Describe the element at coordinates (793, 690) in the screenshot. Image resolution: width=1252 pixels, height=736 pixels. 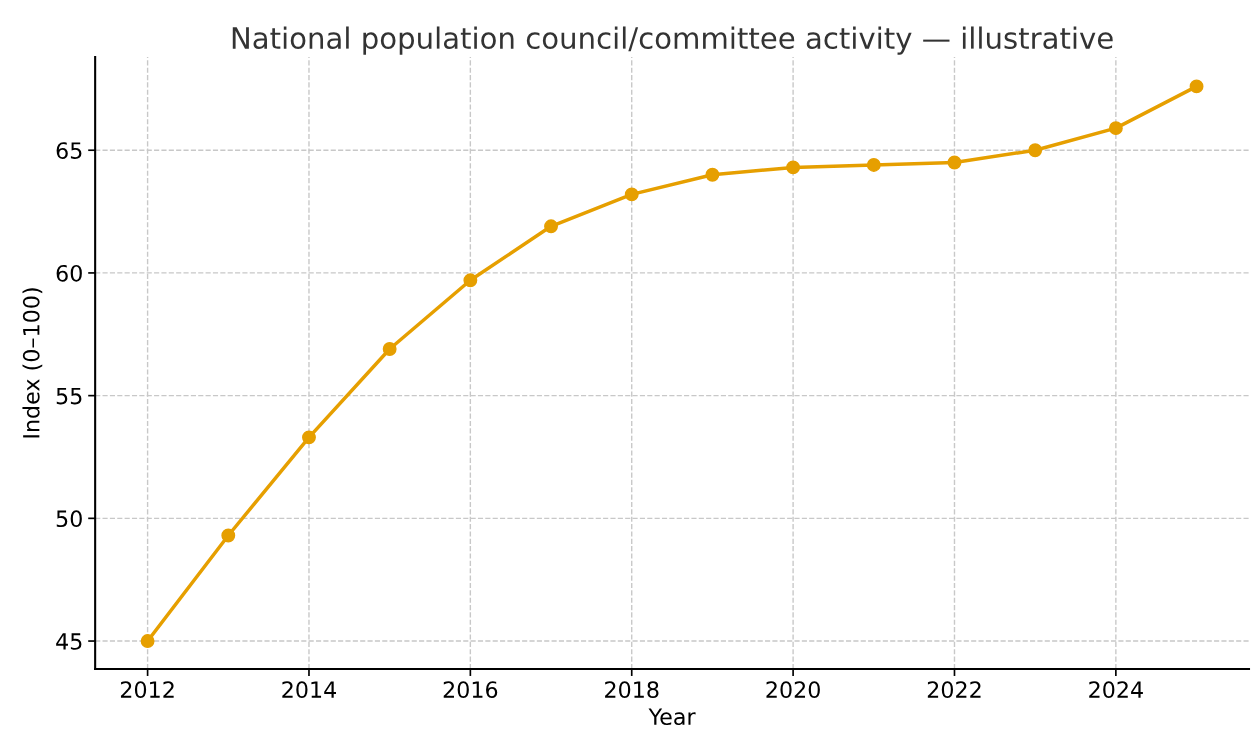
I see `x-tick-label: 2020` at that location.